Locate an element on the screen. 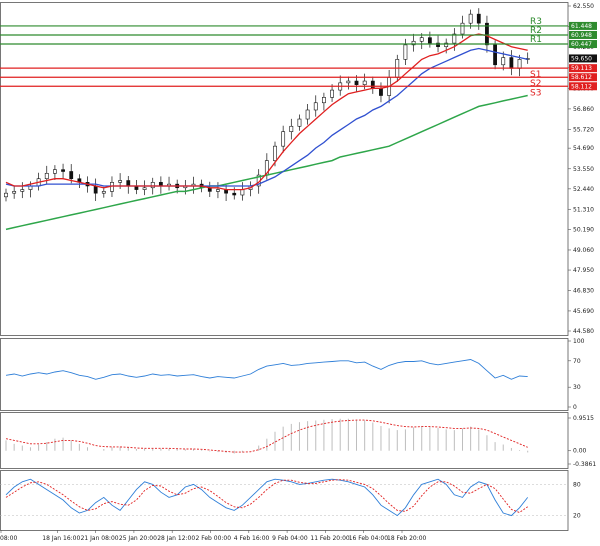 The width and height of the screenshot is (600, 546). rsi-tick-label: 70 is located at coordinates (577, 361).